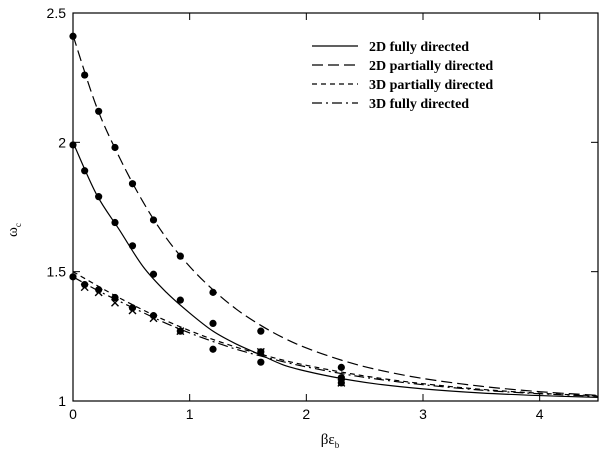 This screenshot has height=453, width=600. Describe the element at coordinates (190, 414) in the screenshot. I see `x-tick-label: 1` at that location.